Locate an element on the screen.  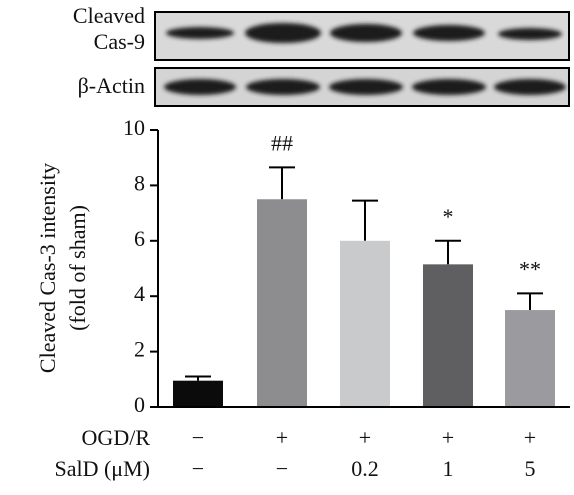
significance-label: ## is located at coordinates (282, 142).